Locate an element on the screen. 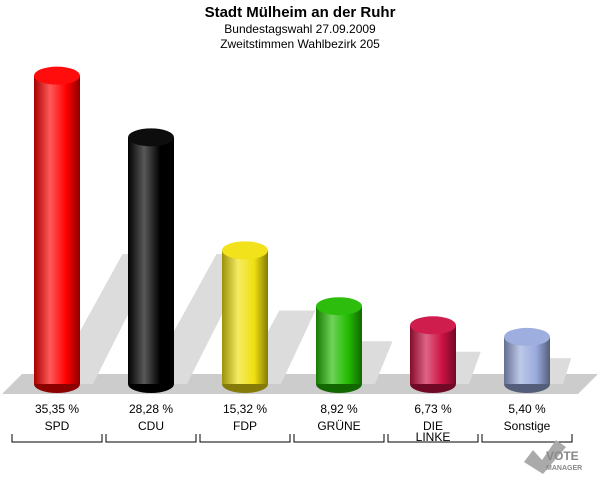  bar-sonstige is located at coordinates (527, 360).